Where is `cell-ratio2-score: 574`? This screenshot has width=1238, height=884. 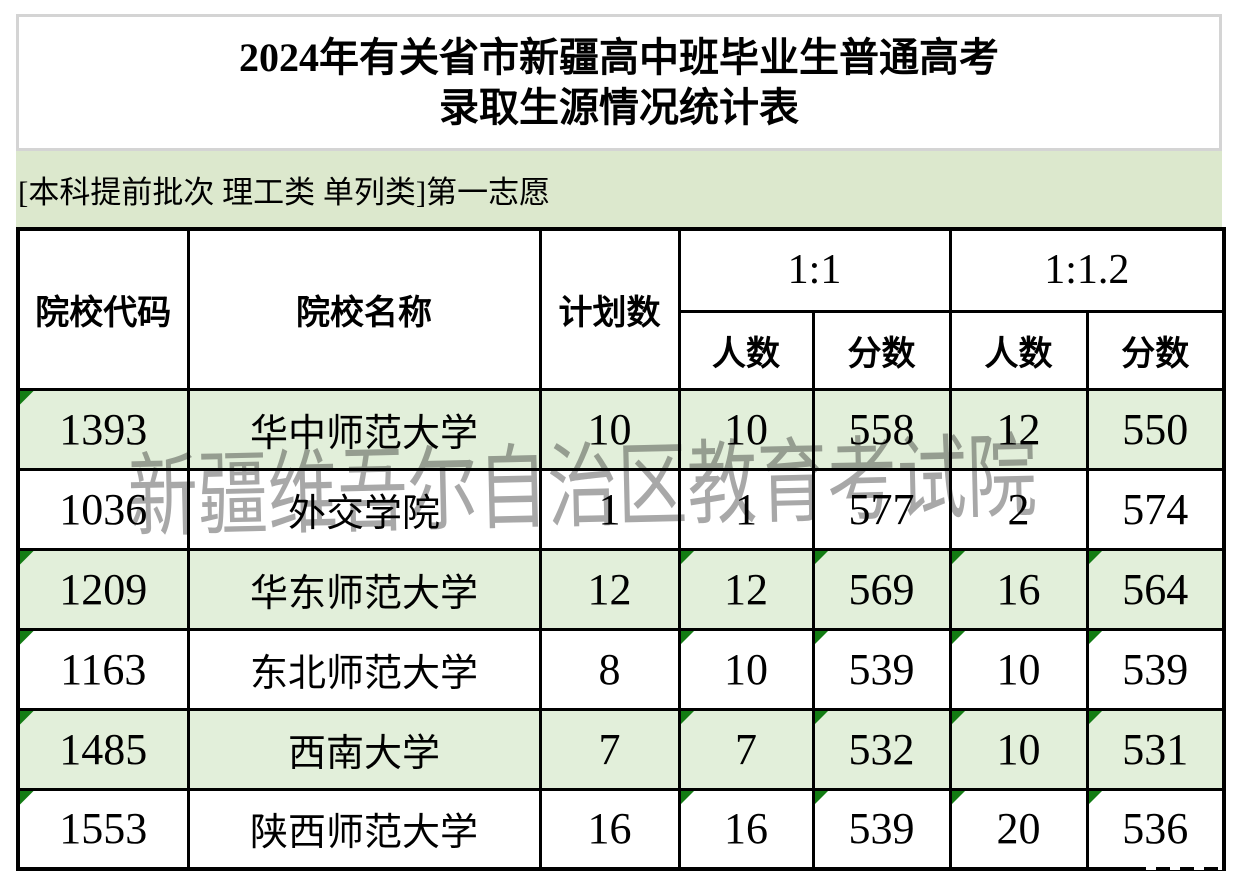 cell-ratio2-score: 574 is located at coordinates (1155, 509).